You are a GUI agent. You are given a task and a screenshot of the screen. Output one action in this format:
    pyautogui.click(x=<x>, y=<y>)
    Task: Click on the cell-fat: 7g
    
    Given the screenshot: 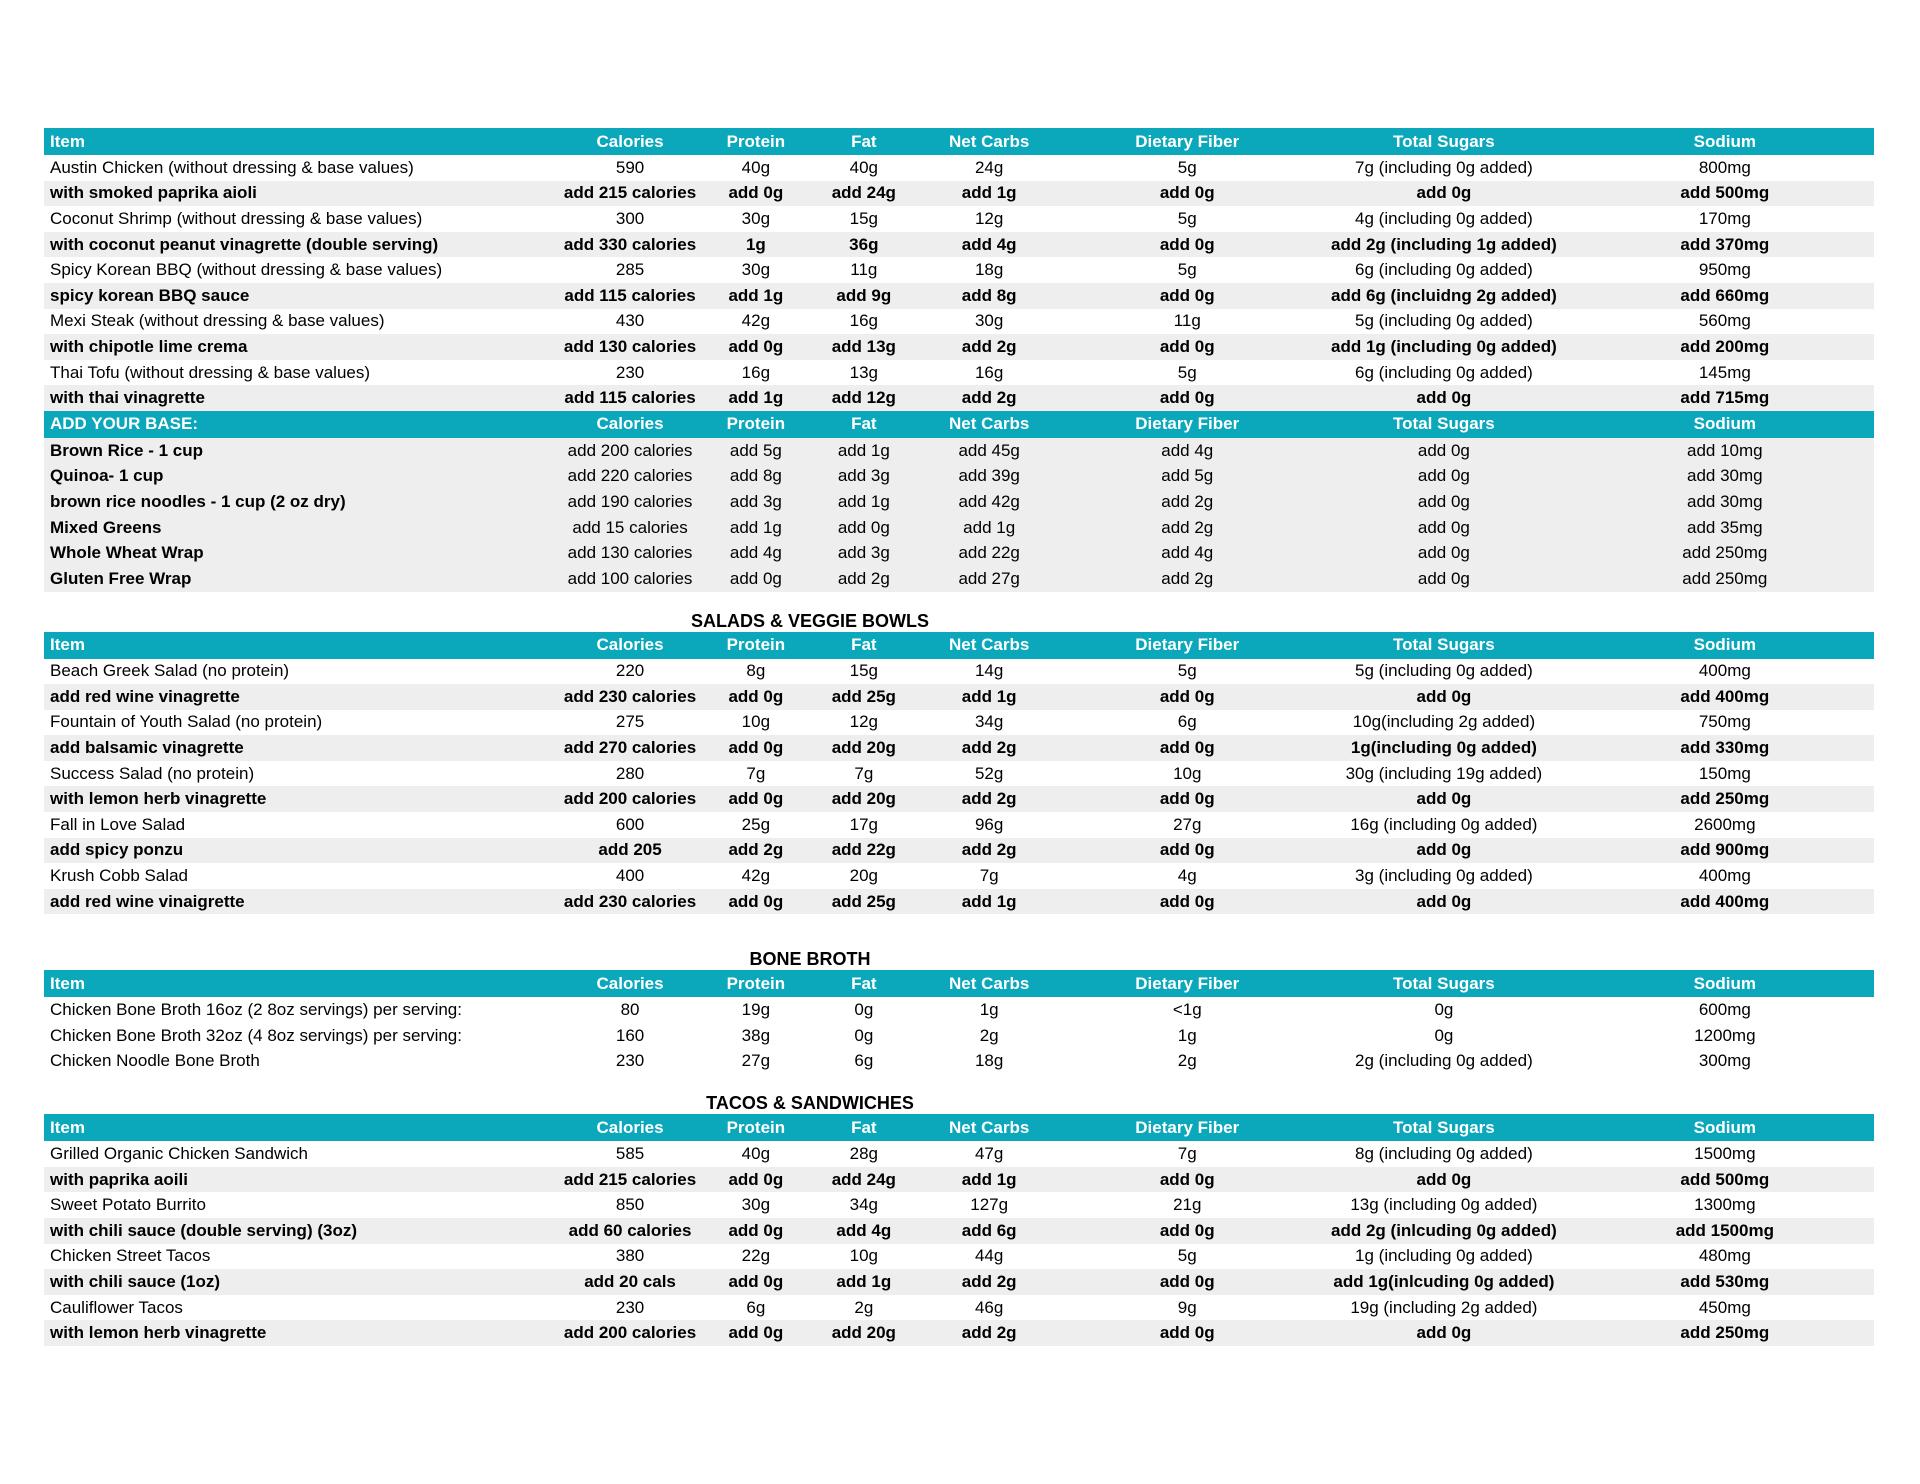 What is the action you would take?
    pyautogui.click(x=864, y=773)
    